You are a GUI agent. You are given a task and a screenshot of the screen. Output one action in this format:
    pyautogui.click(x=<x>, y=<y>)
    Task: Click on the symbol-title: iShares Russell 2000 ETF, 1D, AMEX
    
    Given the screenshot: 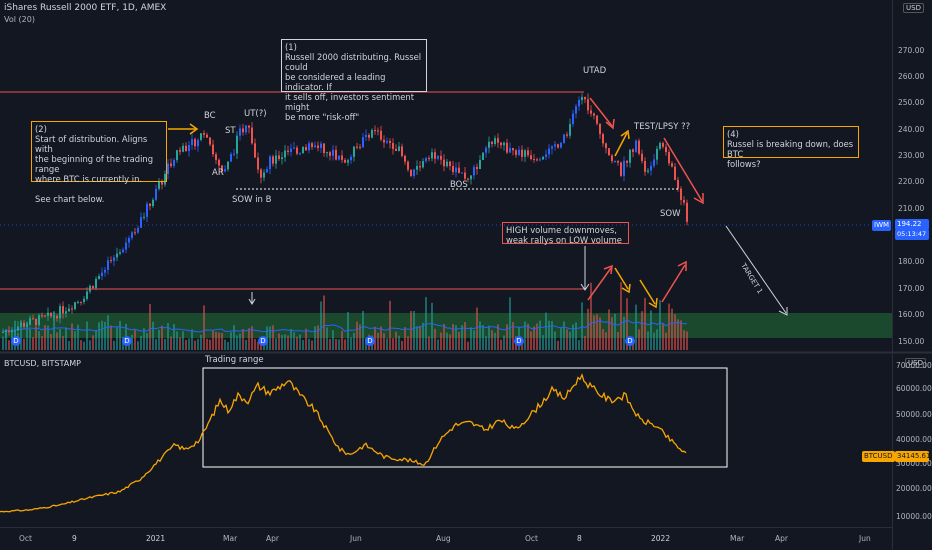 What is the action you would take?
    pyautogui.click(x=85, y=8)
    